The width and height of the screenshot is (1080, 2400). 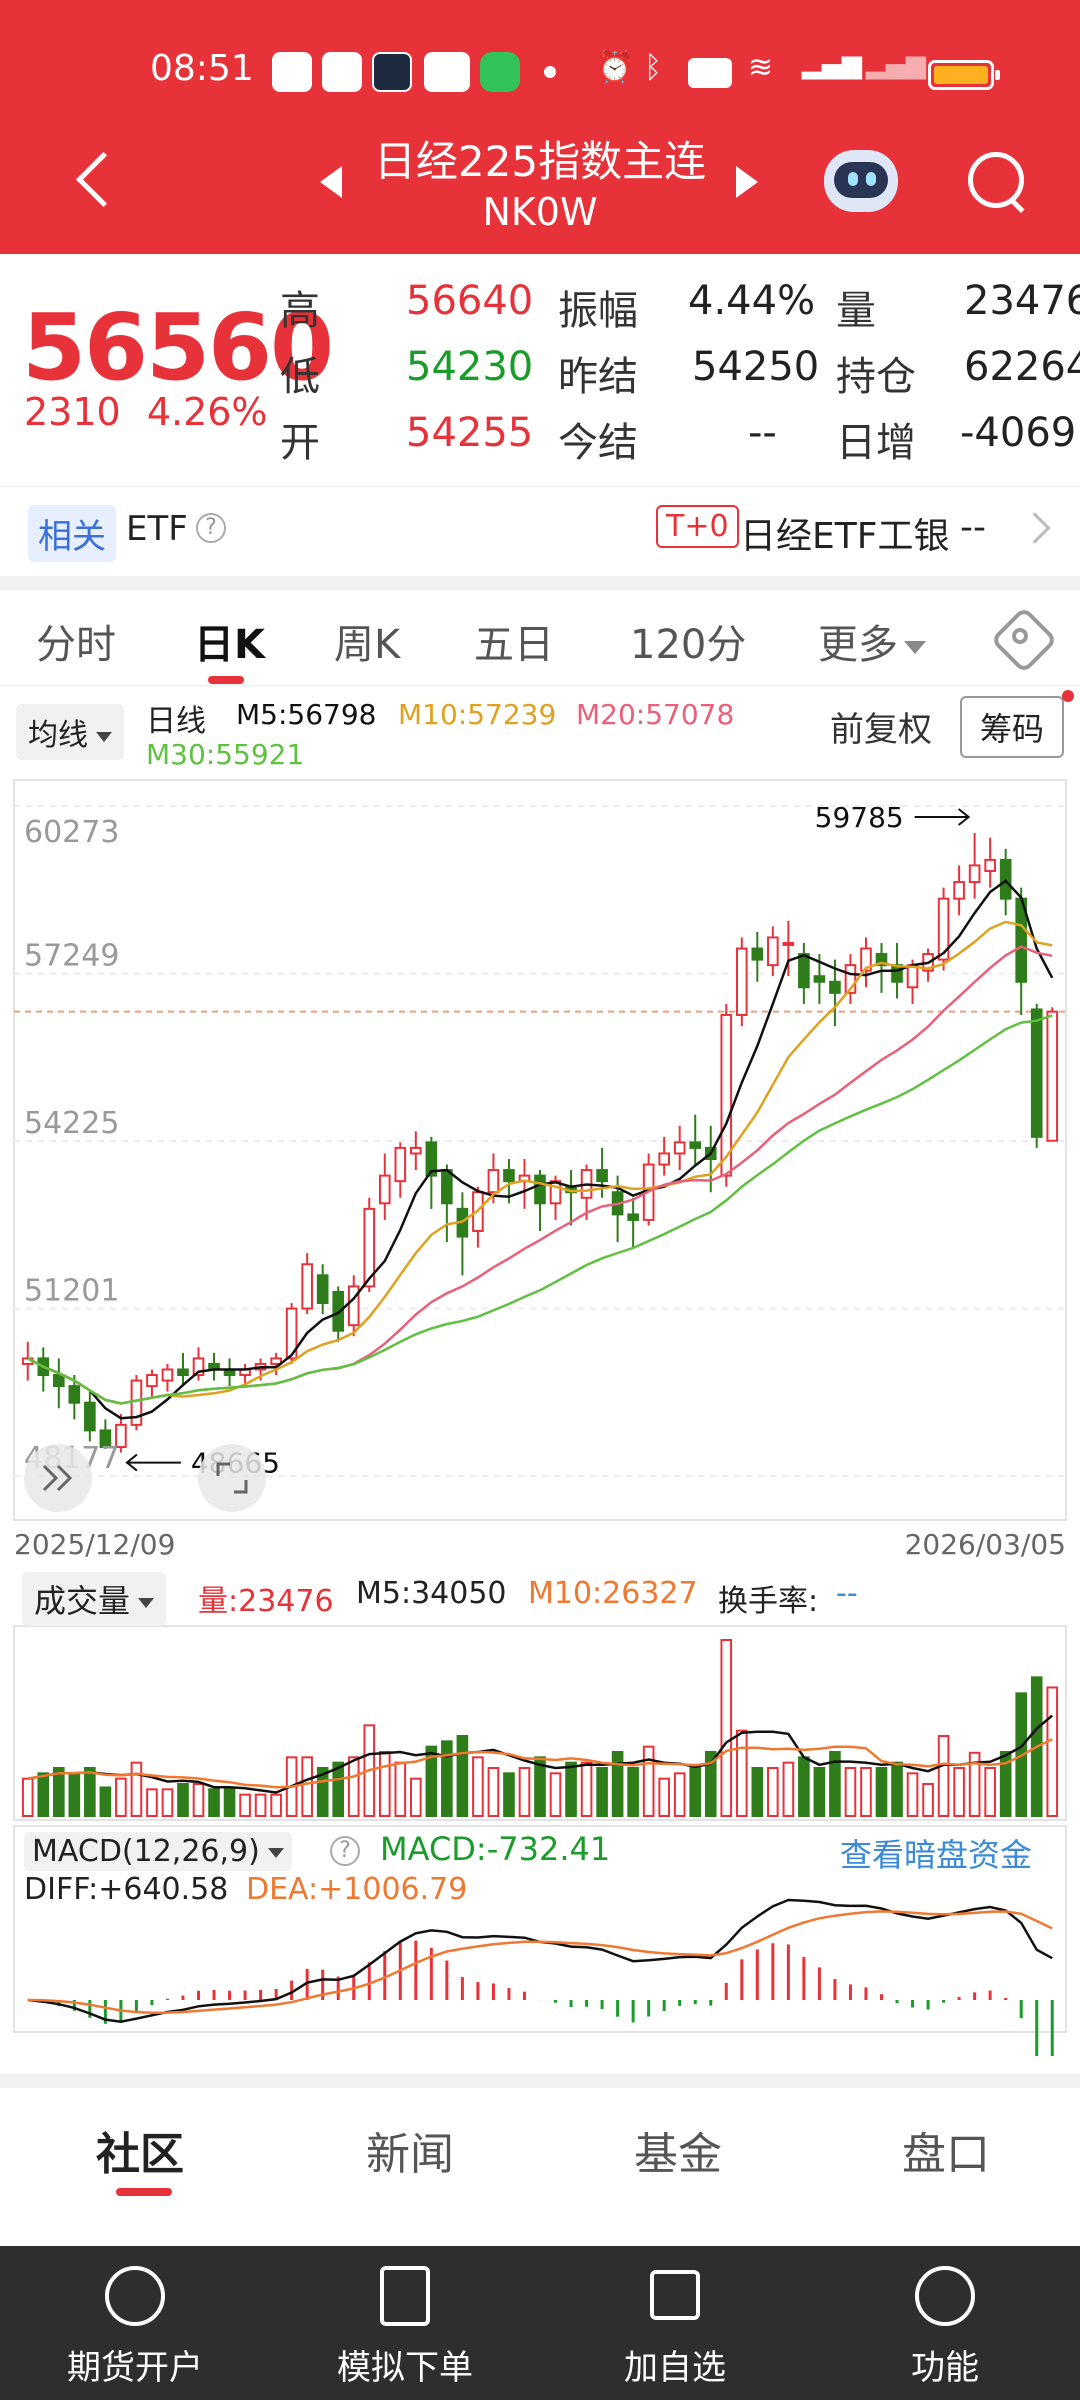 What do you see at coordinates (94, 1599) in the screenshot?
I see `volume-selector: 成交量` at bounding box center [94, 1599].